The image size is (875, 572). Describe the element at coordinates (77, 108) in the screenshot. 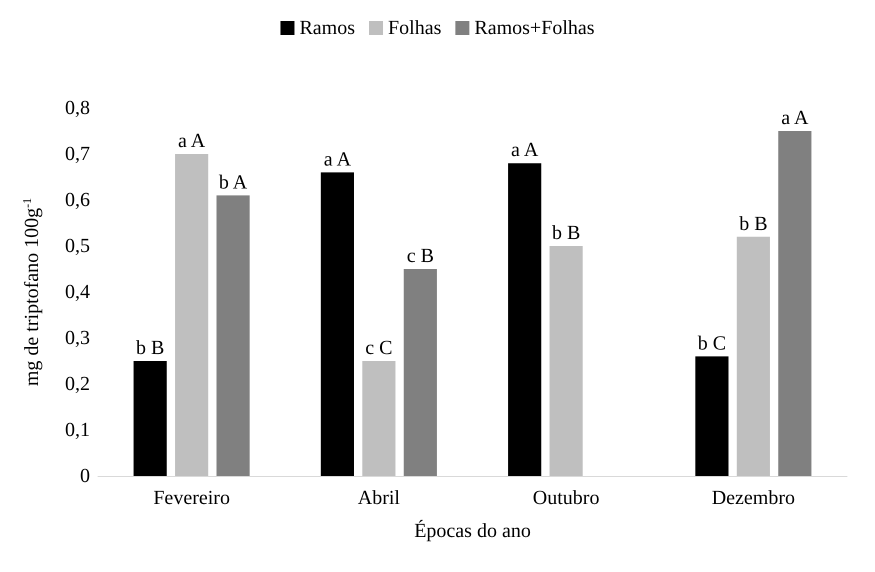

I see `y-tick-label: 0,8` at that location.